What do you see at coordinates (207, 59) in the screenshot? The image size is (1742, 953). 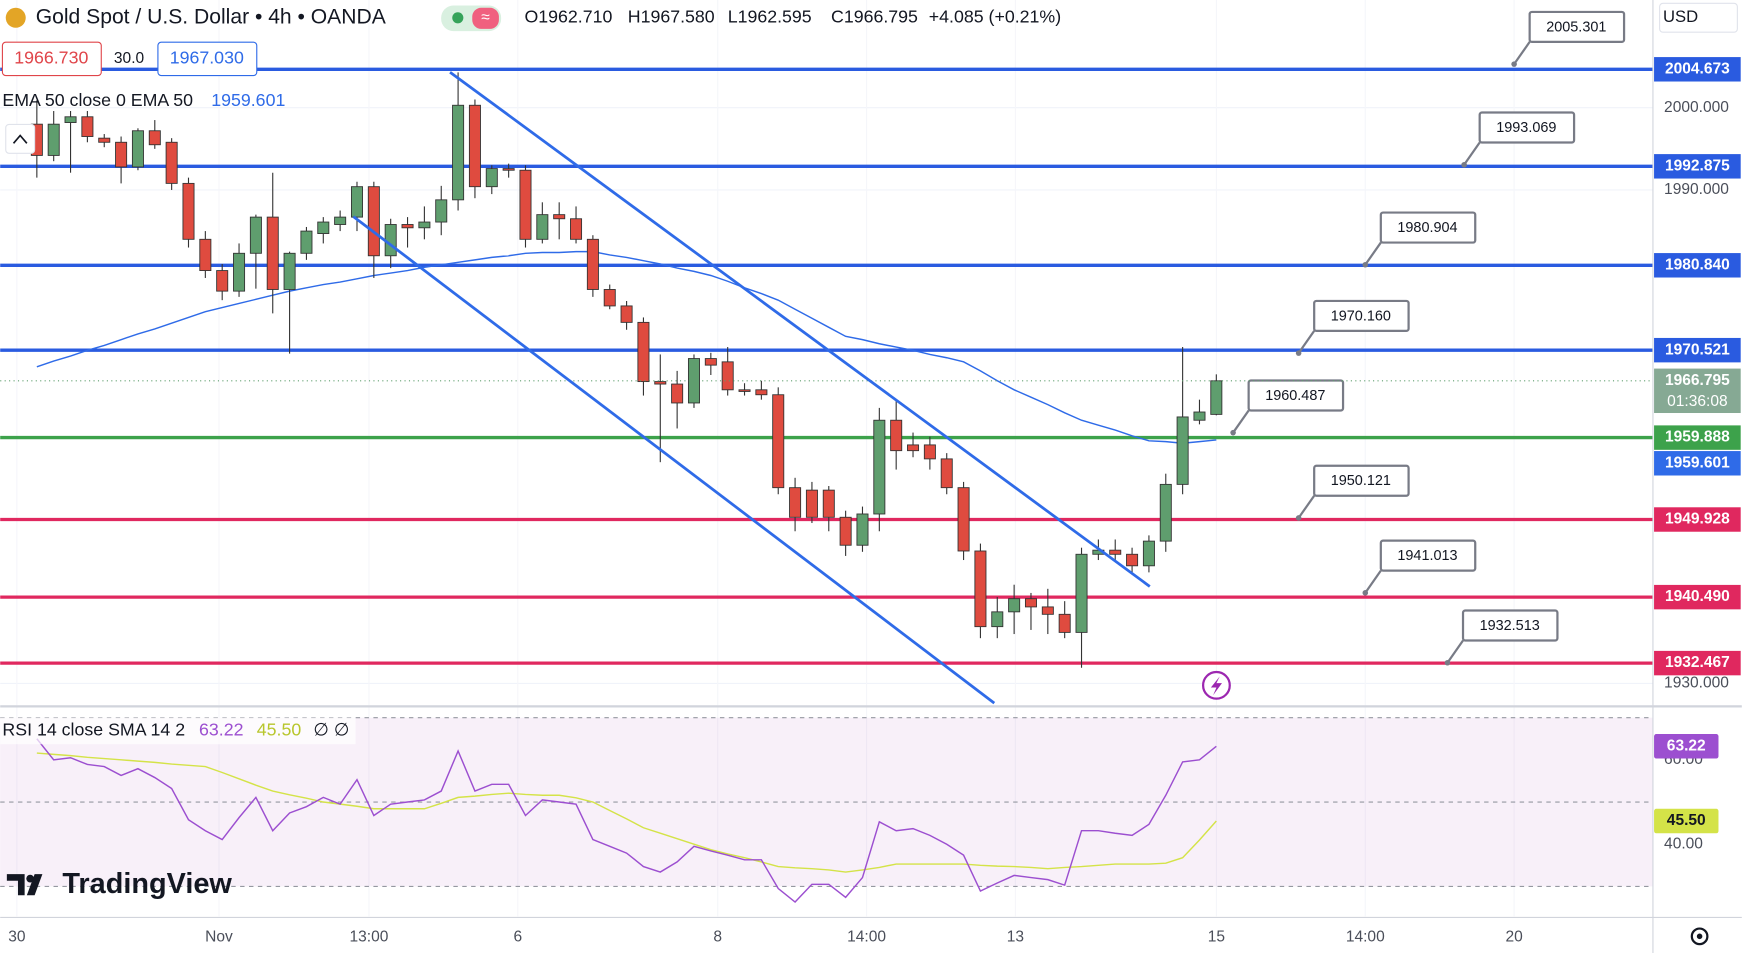 I see `buy-button` at bounding box center [207, 59].